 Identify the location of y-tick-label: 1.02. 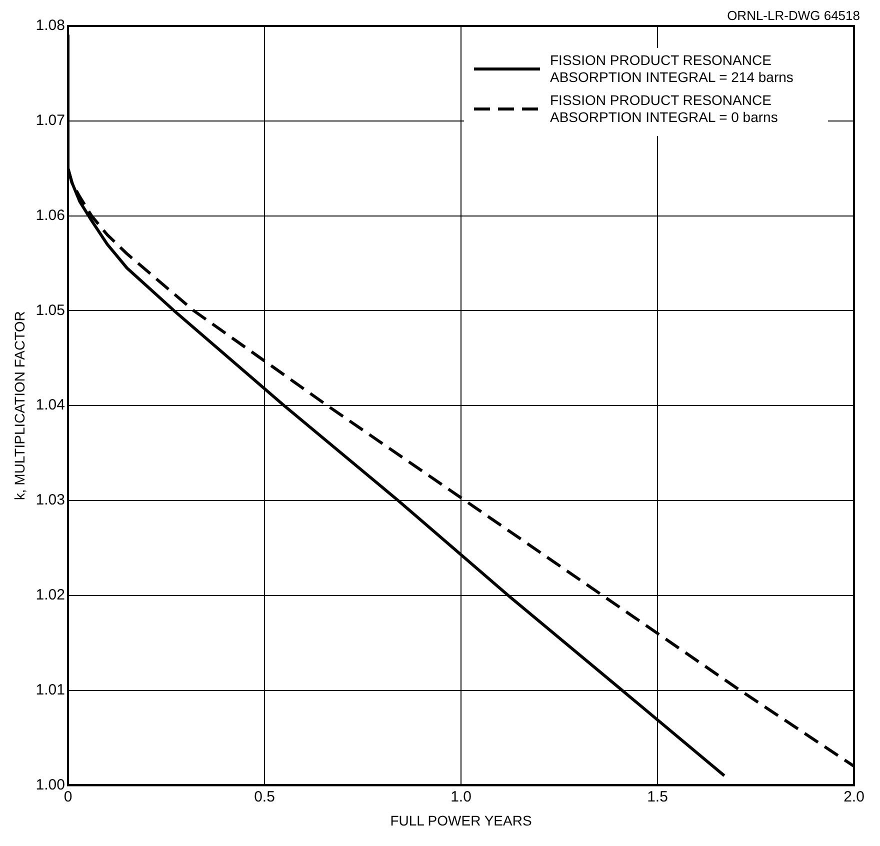
(50, 595).